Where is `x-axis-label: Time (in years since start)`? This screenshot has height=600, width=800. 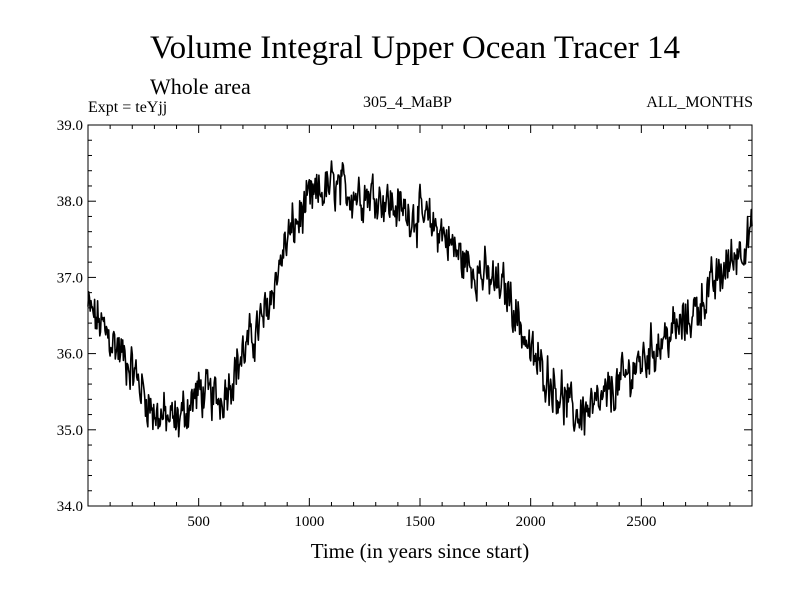
x-axis-label: Time (in years since start) is located at coordinates (420, 551).